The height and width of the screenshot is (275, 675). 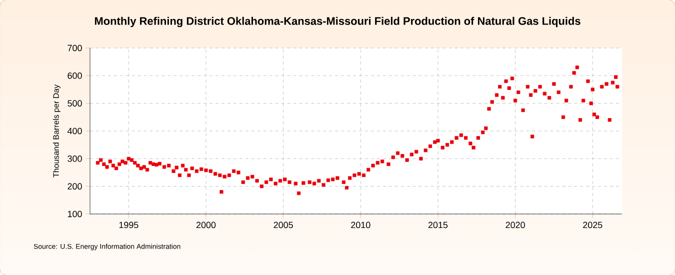 I want to click on chart-title: Monthly Refining District Oklahoma-Kansas-Missouri Field Production of Natural Gas Liquids, so click(x=337, y=22).